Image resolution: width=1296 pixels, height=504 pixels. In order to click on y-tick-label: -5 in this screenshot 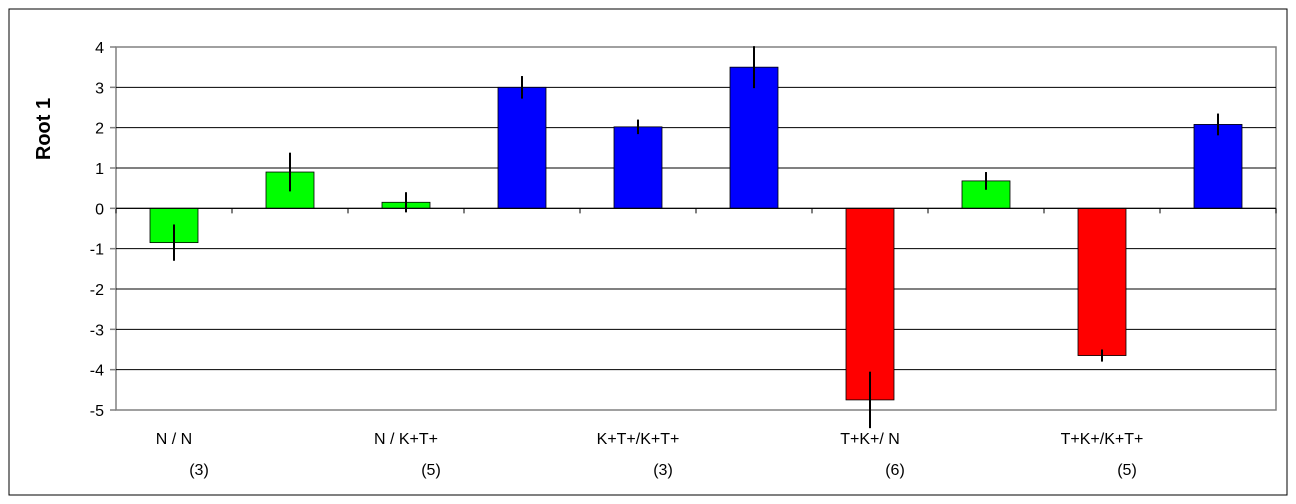, I will do `click(97, 411)`.